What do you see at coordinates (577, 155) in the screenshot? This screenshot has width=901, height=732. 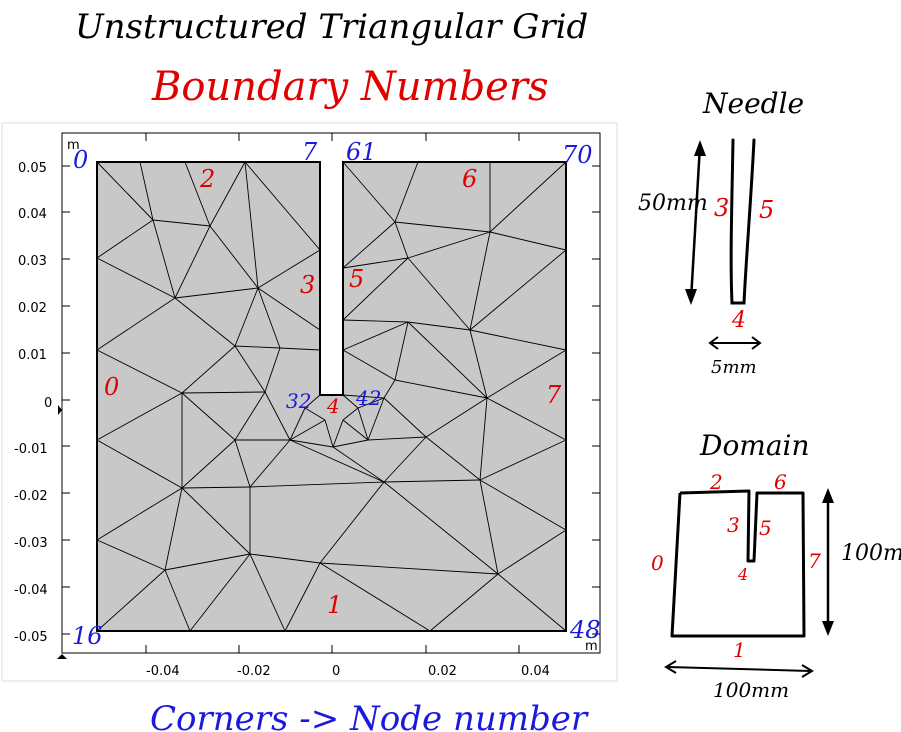 I see `node-label: 70` at bounding box center [577, 155].